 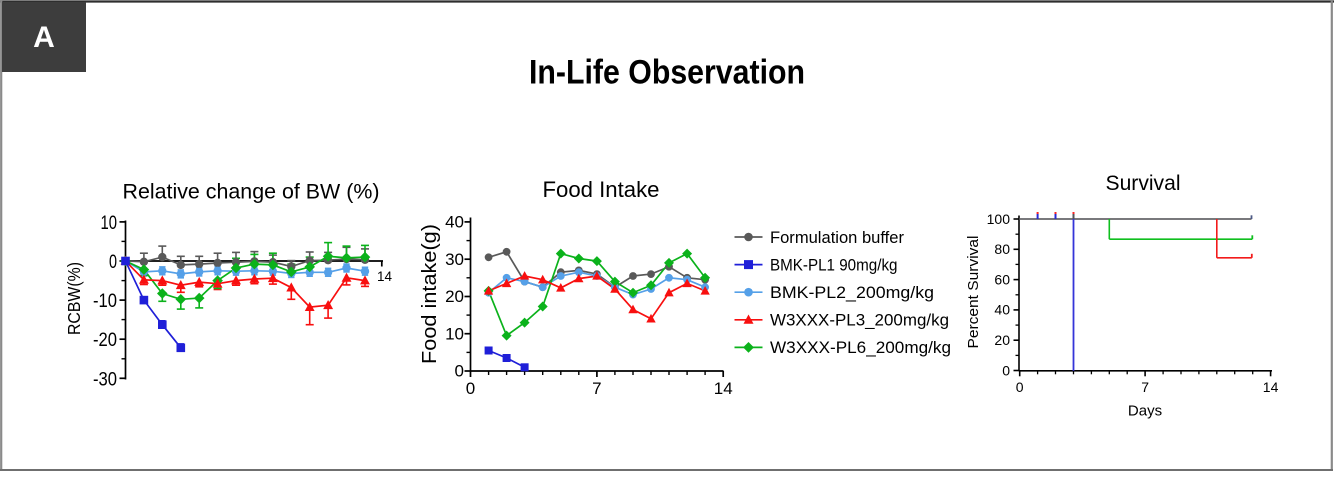 I want to click on svg-text: BMK-PL2_200mg/kg, so click(x=852, y=293).